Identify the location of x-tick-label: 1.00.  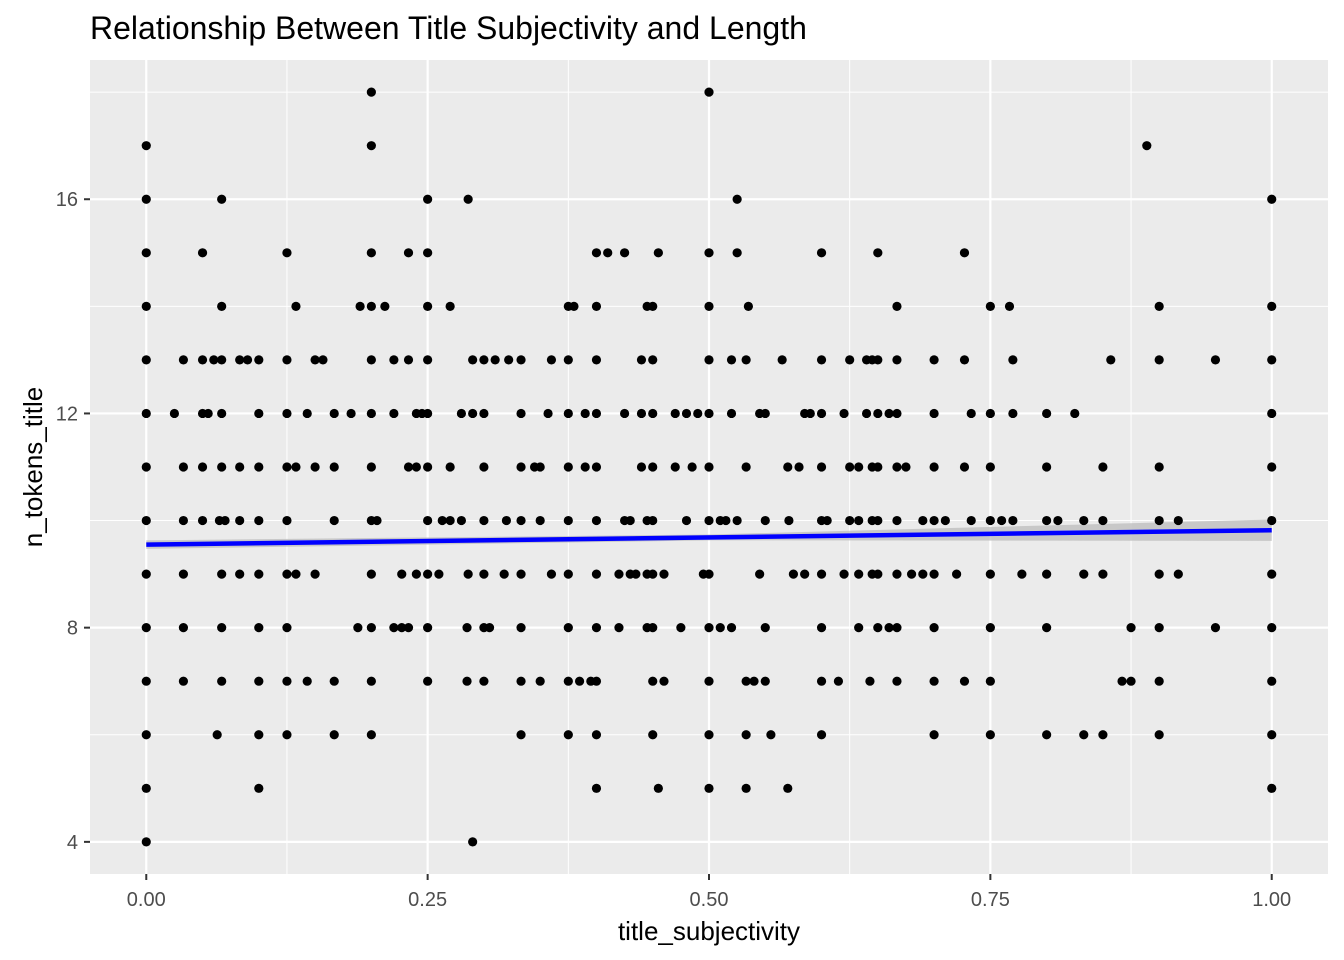
(1271, 900).